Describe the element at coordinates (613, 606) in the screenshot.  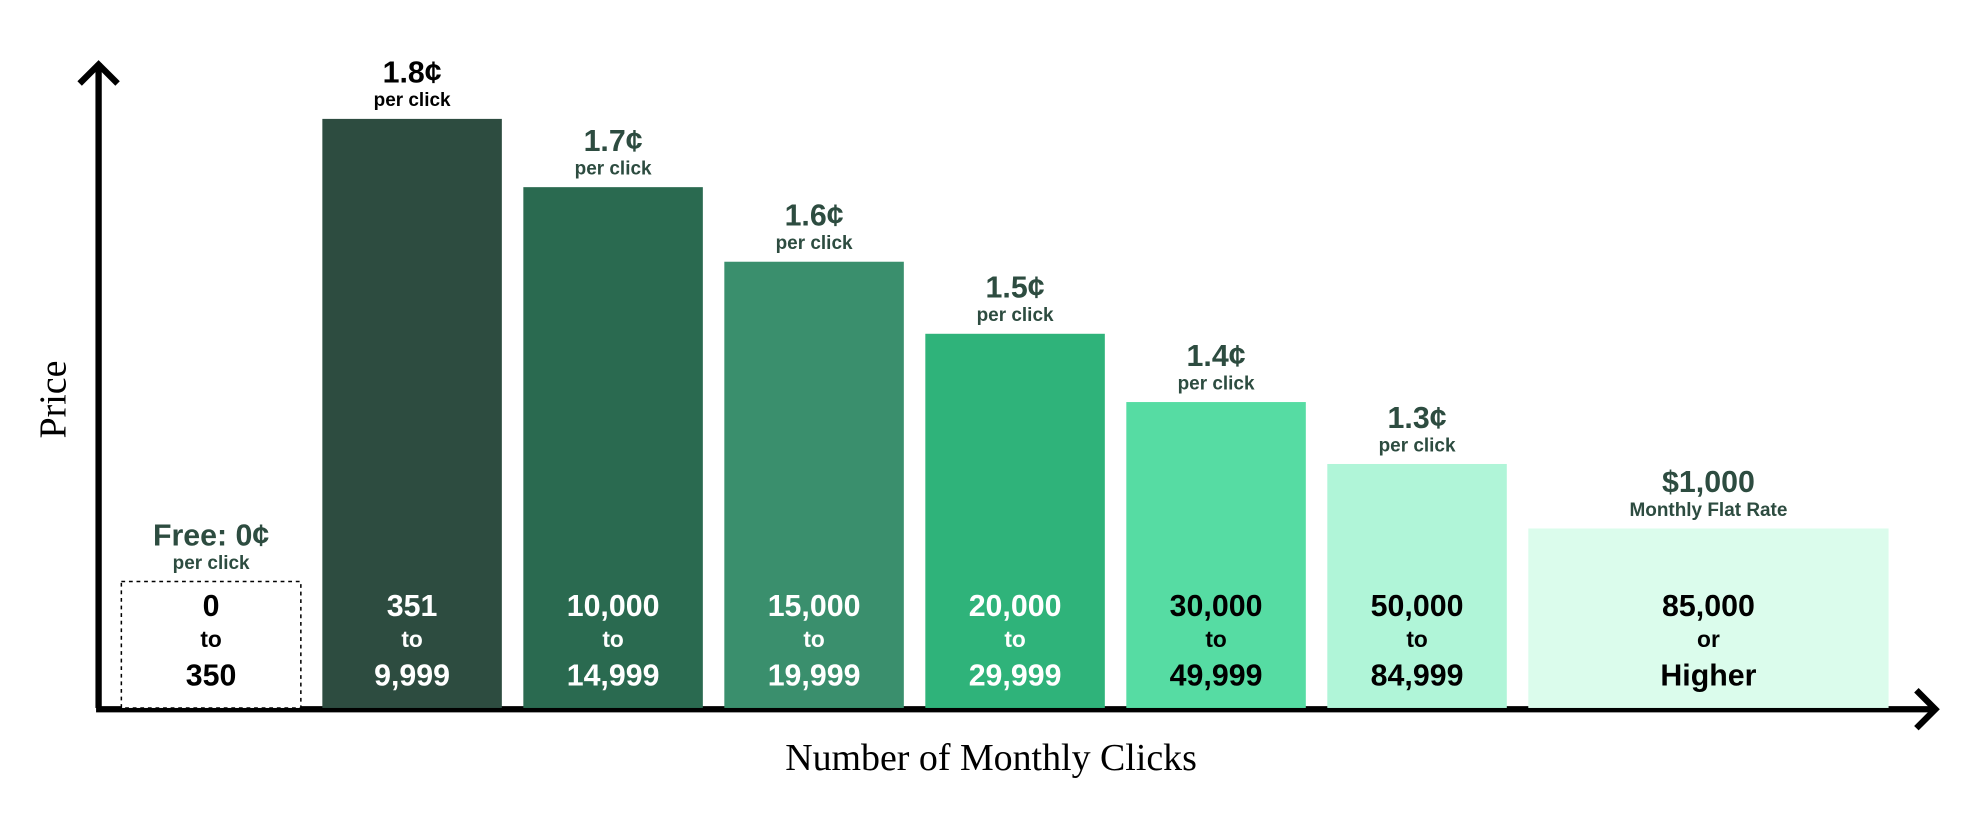
I see `range-label: 10,000` at that location.